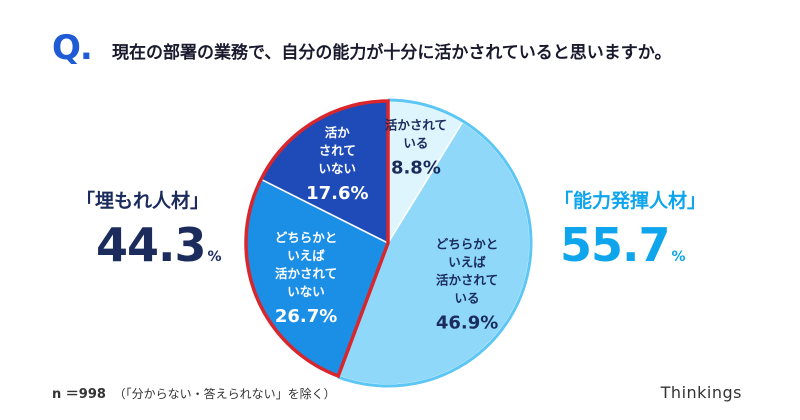 This screenshot has height=420, width=800. I want to click on slice-label-3-line-4: いない, so click(306, 291).